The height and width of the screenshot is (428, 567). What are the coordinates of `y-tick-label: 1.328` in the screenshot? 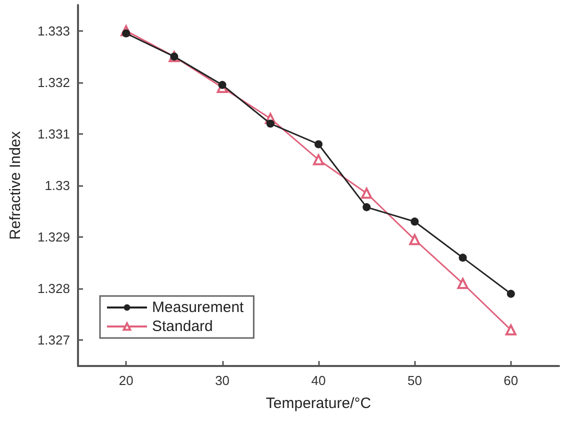 It's located at (53, 288).